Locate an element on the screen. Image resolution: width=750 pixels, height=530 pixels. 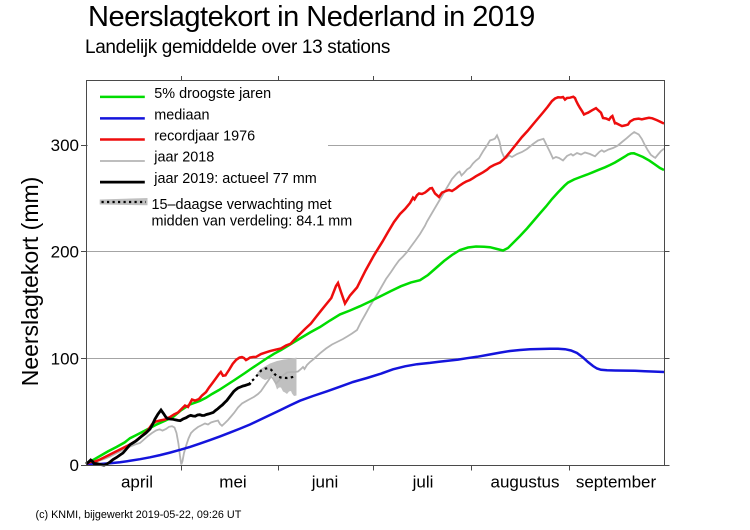
svg-text: 15–daagse verwachting met is located at coordinates (242, 205).